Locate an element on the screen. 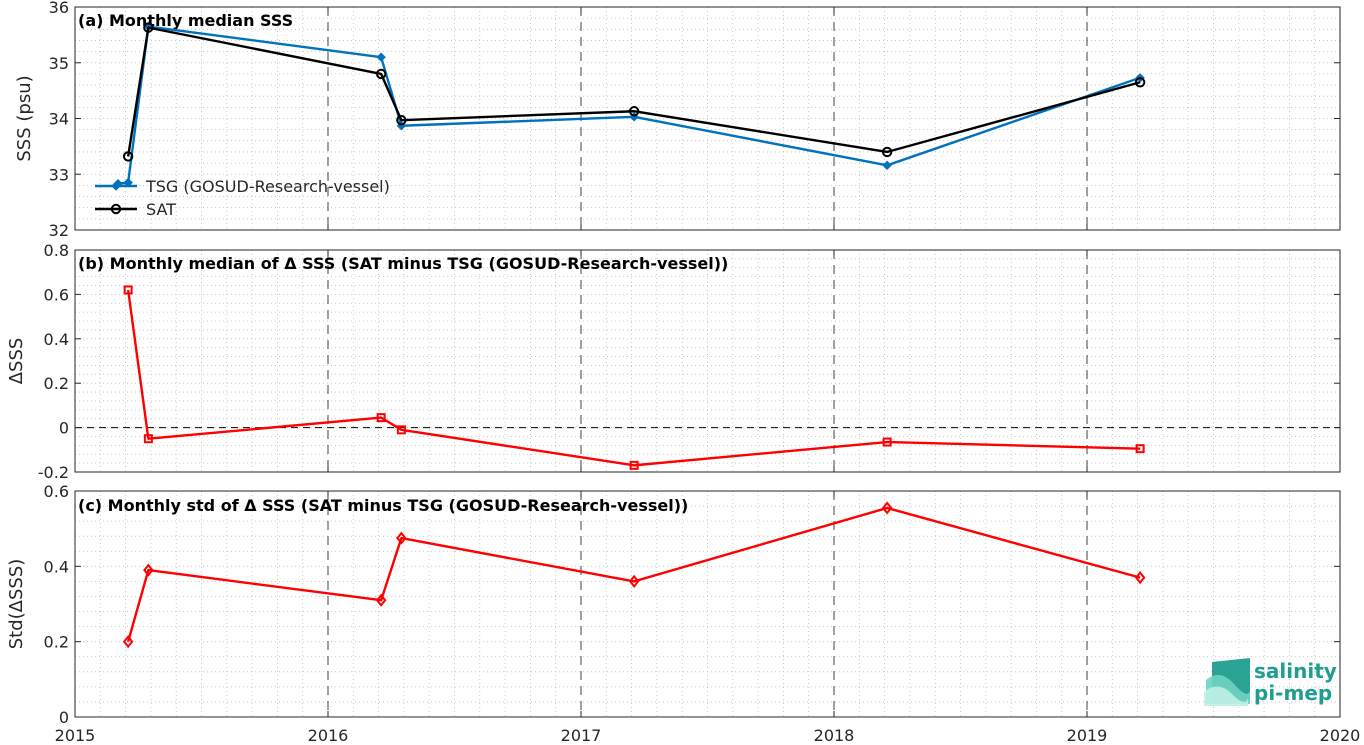 This screenshot has height=745, width=1364. y-axis-label: SSS (psu) is located at coordinates (24, 118).